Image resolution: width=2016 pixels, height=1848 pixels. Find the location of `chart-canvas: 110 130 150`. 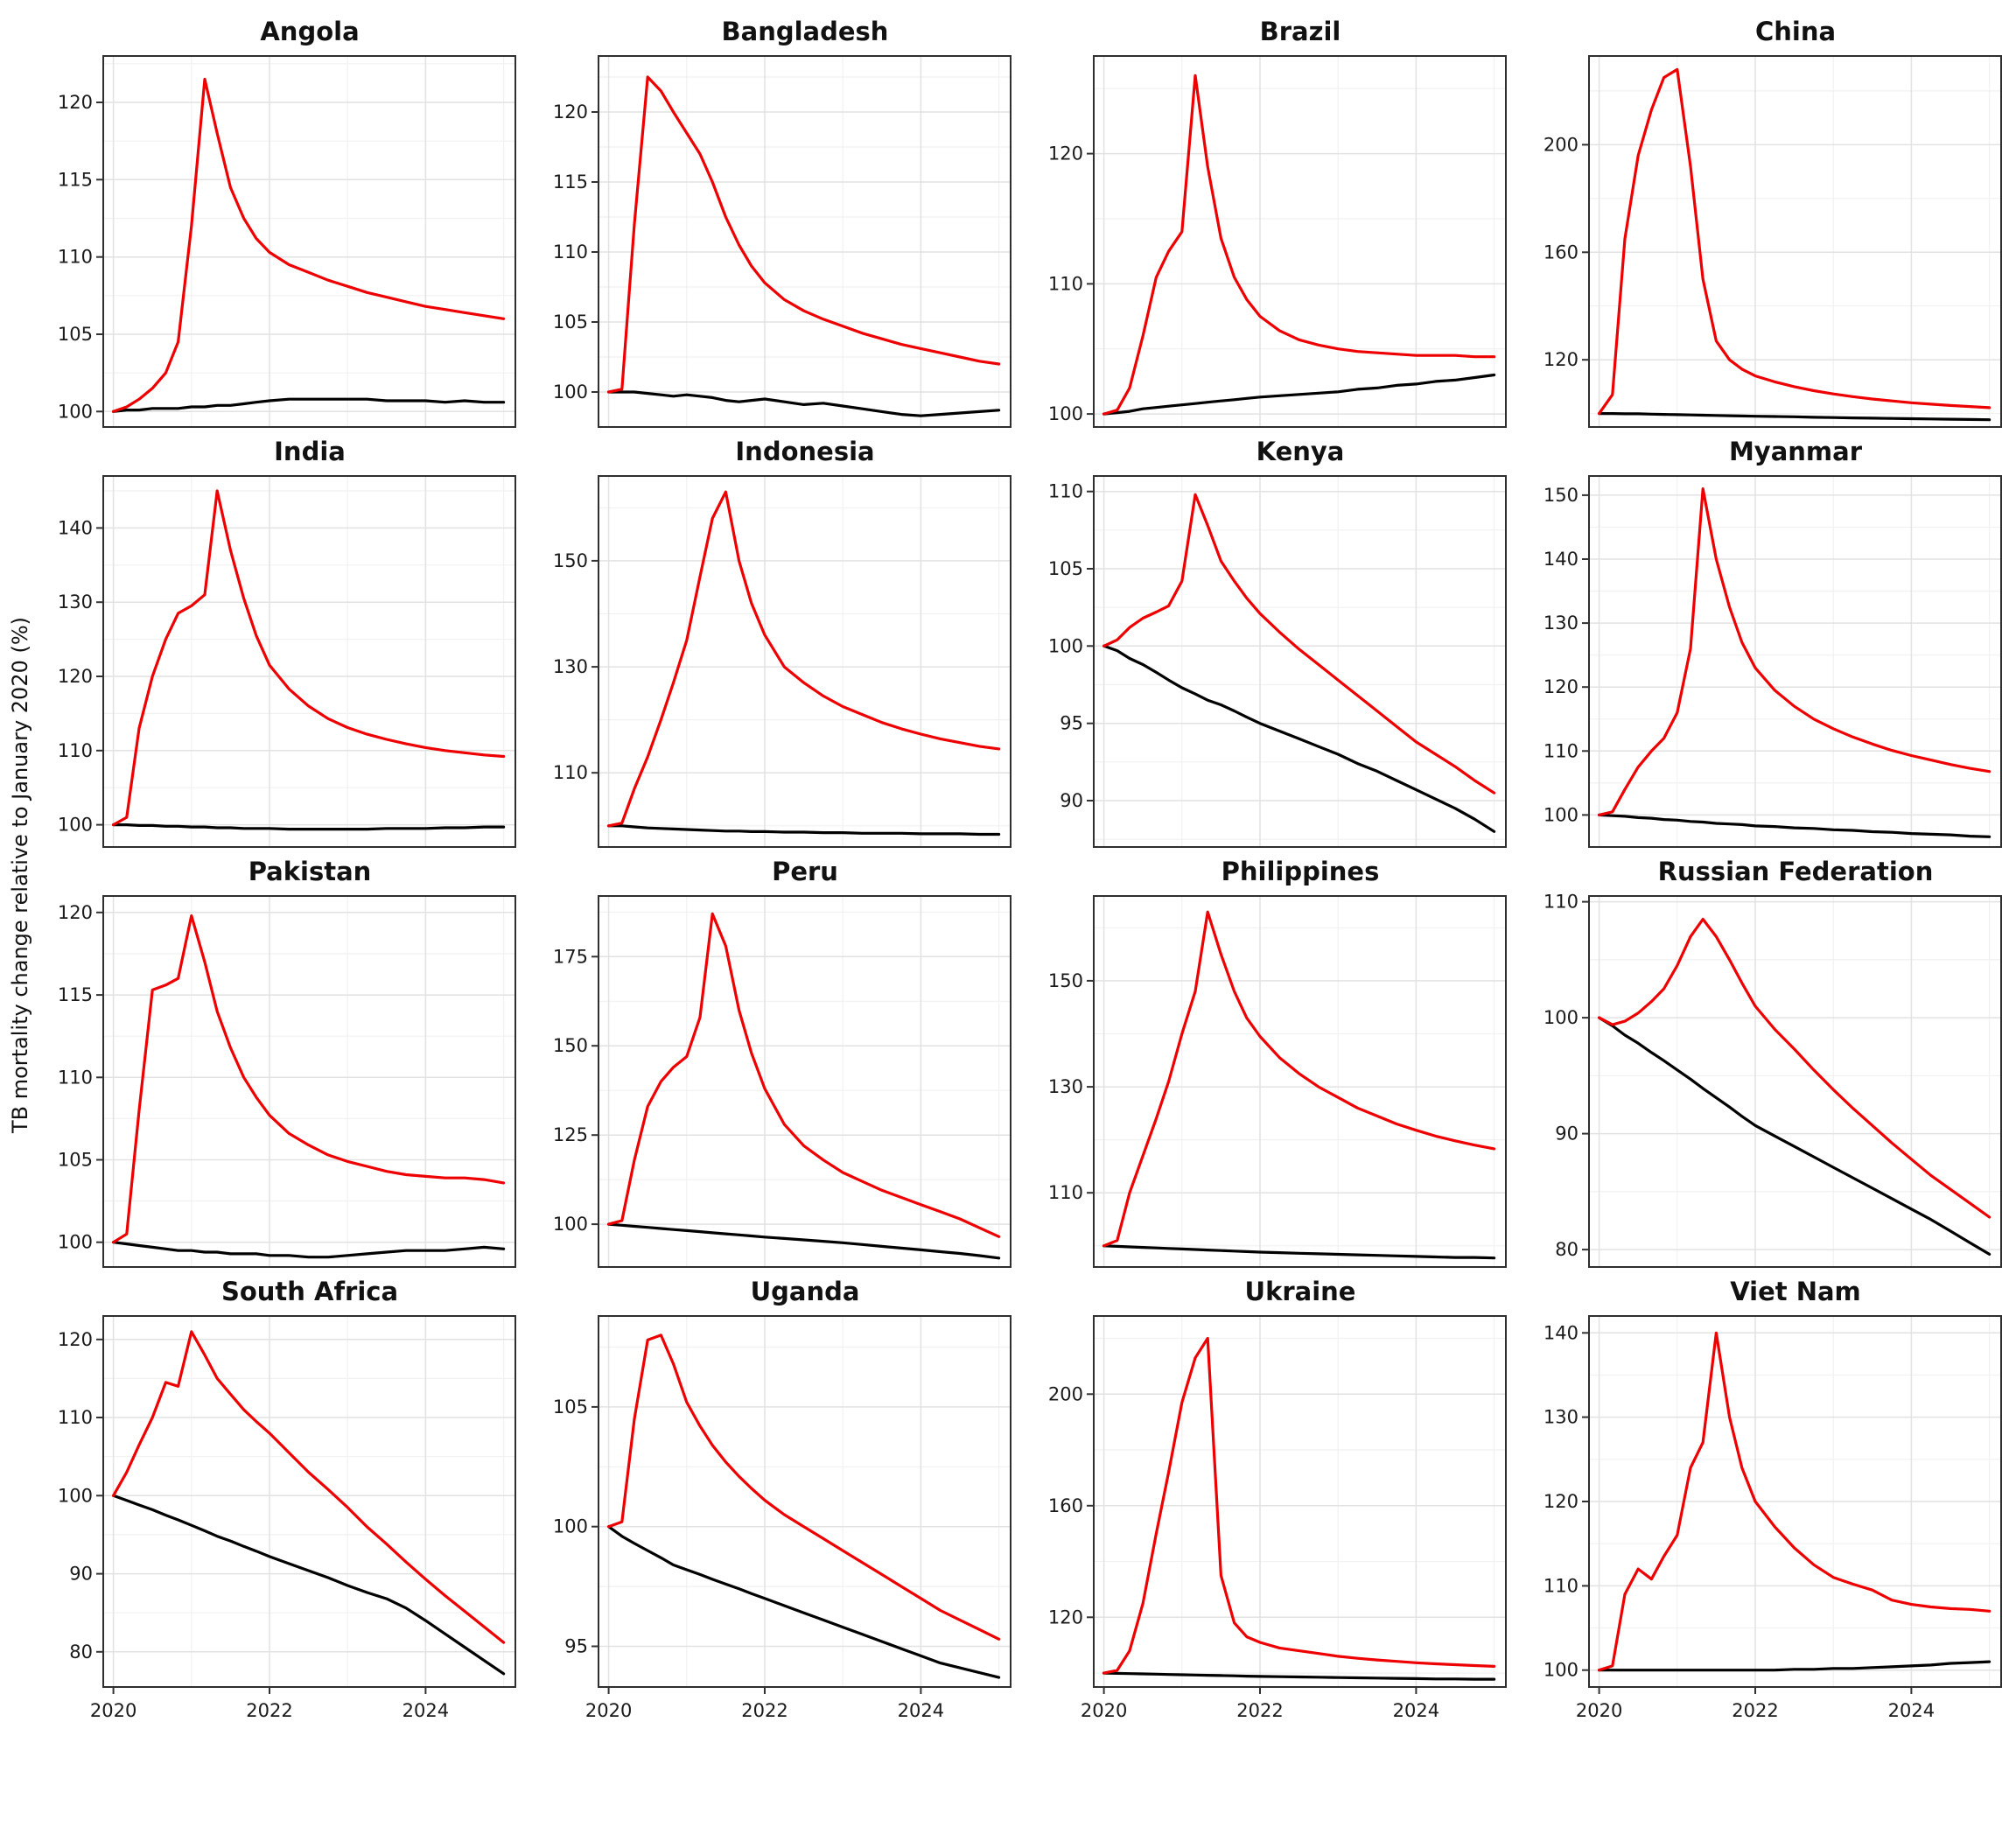

chart-canvas: 110 130 150 is located at coordinates (782, 661).